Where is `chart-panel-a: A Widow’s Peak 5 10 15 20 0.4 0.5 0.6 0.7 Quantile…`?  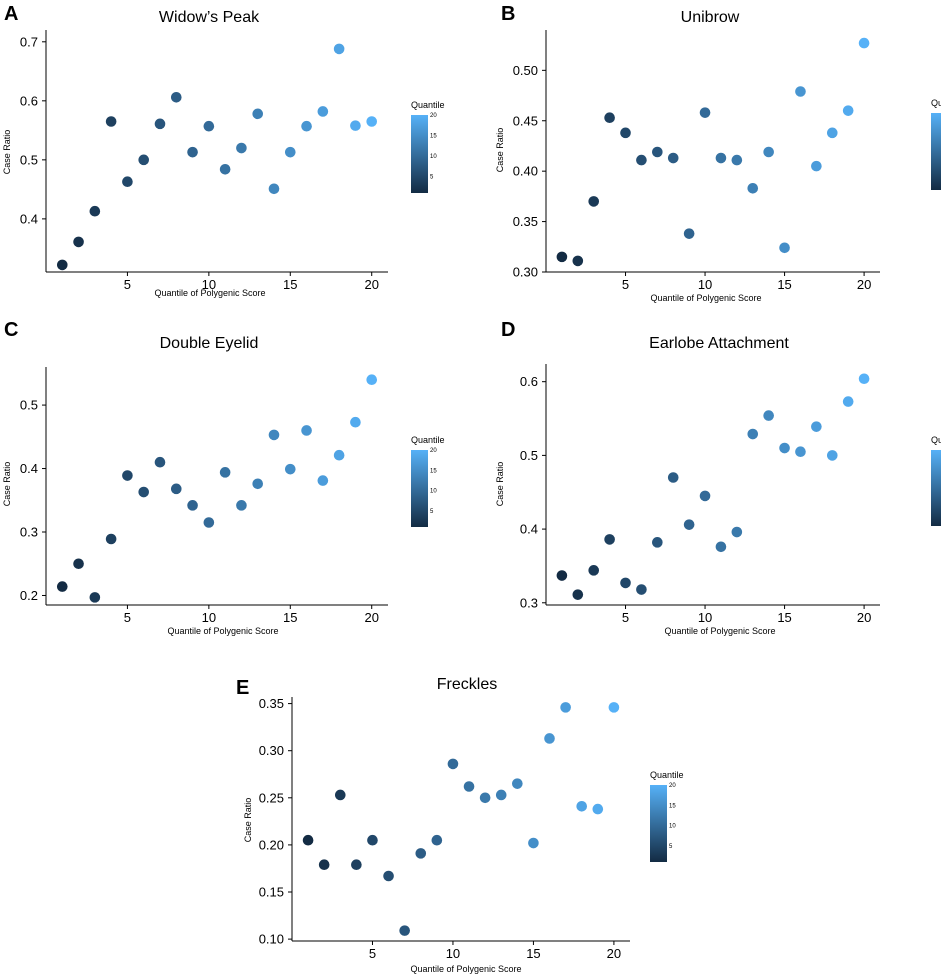 chart-panel-a: A Widow’s Peak 5 10 15 20 0.4 0.5 0.6 0.7 Quantile… is located at coordinates (223, 150).